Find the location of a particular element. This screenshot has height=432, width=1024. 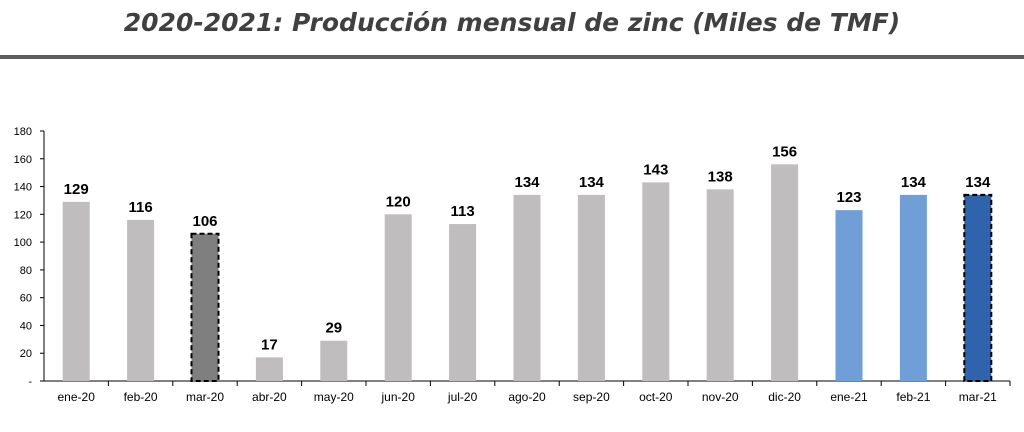

data-label: 138 is located at coordinates (720, 176).